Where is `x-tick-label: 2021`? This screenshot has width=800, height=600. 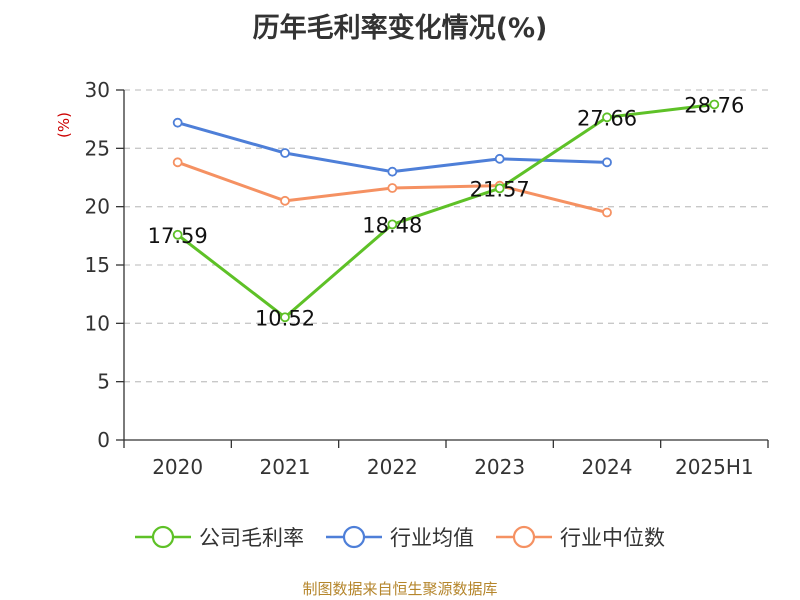 x-tick-label: 2021 is located at coordinates (285, 467).